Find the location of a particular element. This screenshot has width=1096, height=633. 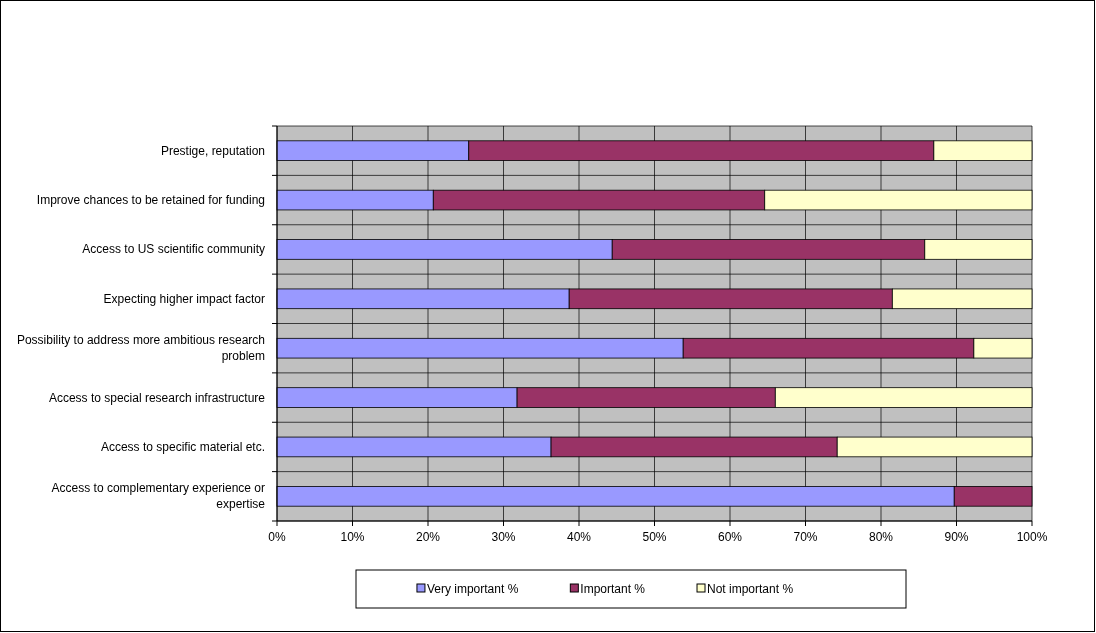

x-tick-label: 80% is located at coordinates (881, 537).